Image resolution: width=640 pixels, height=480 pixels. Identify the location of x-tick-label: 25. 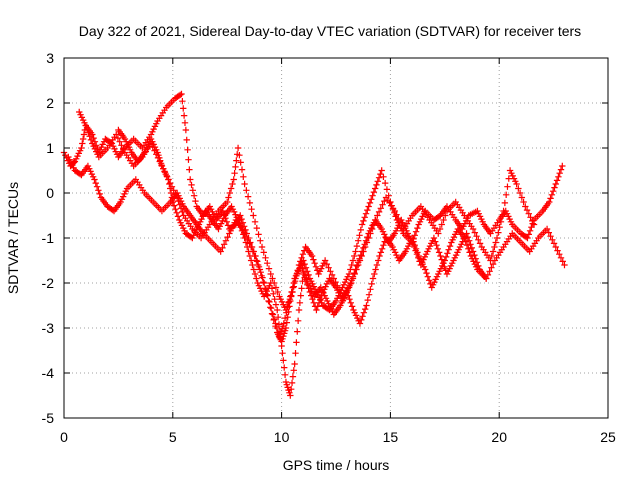
(608, 437).